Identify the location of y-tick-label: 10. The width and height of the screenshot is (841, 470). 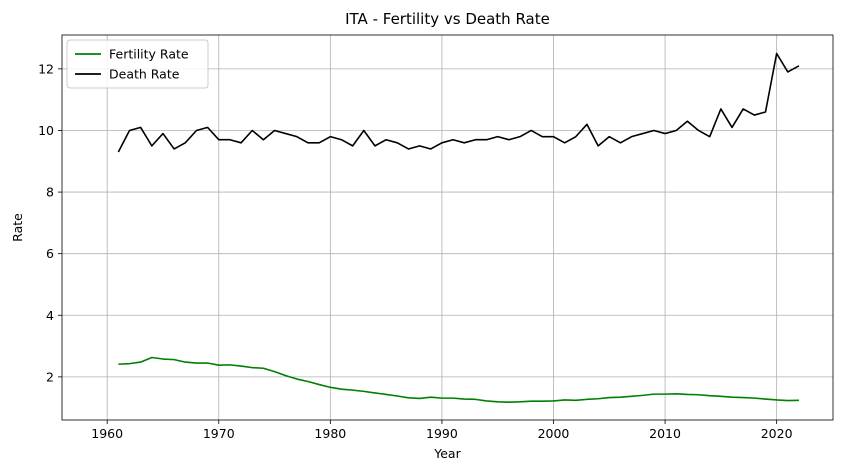
(46, 130).